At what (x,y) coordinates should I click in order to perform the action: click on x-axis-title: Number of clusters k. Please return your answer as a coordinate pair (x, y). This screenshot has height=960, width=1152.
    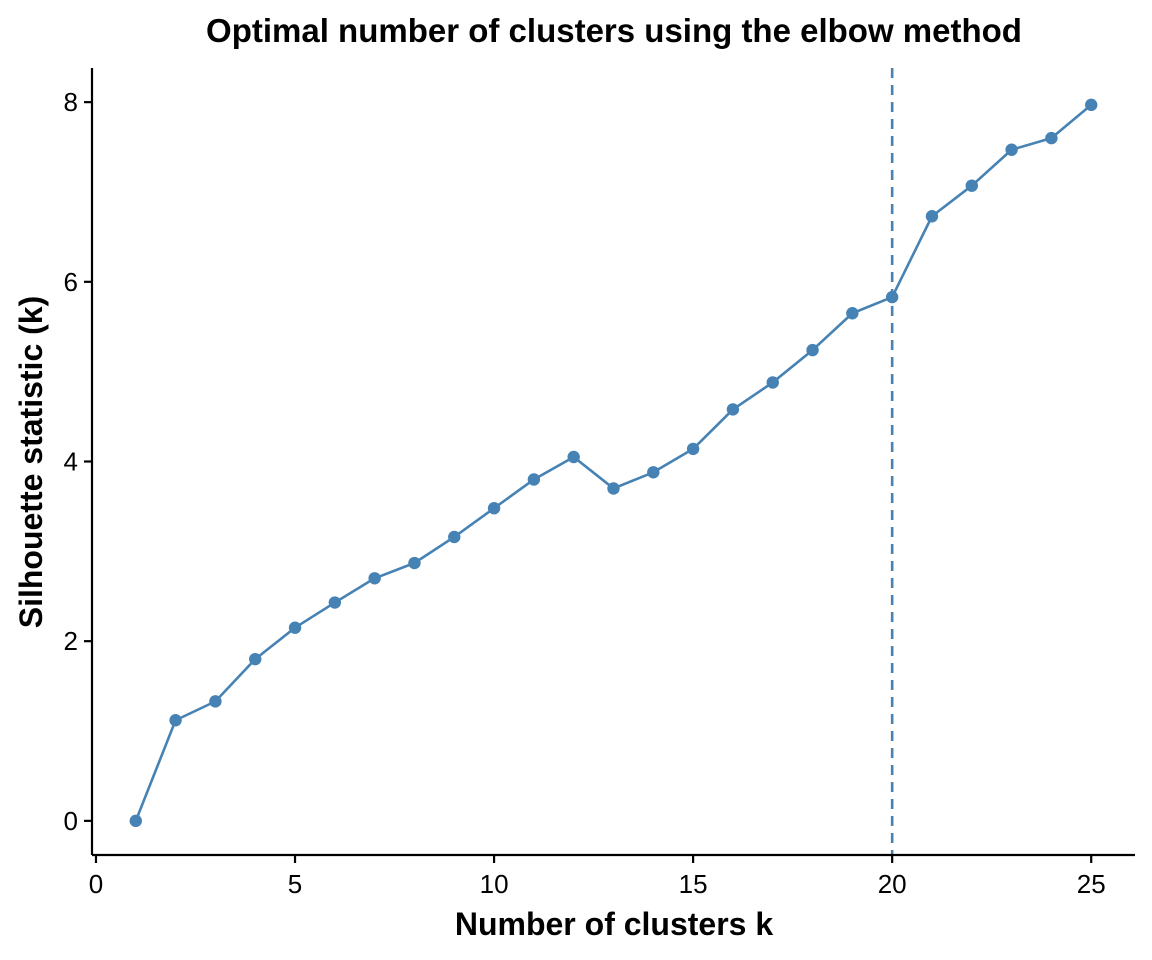
    Looking at the image, I should click on (614, 924).